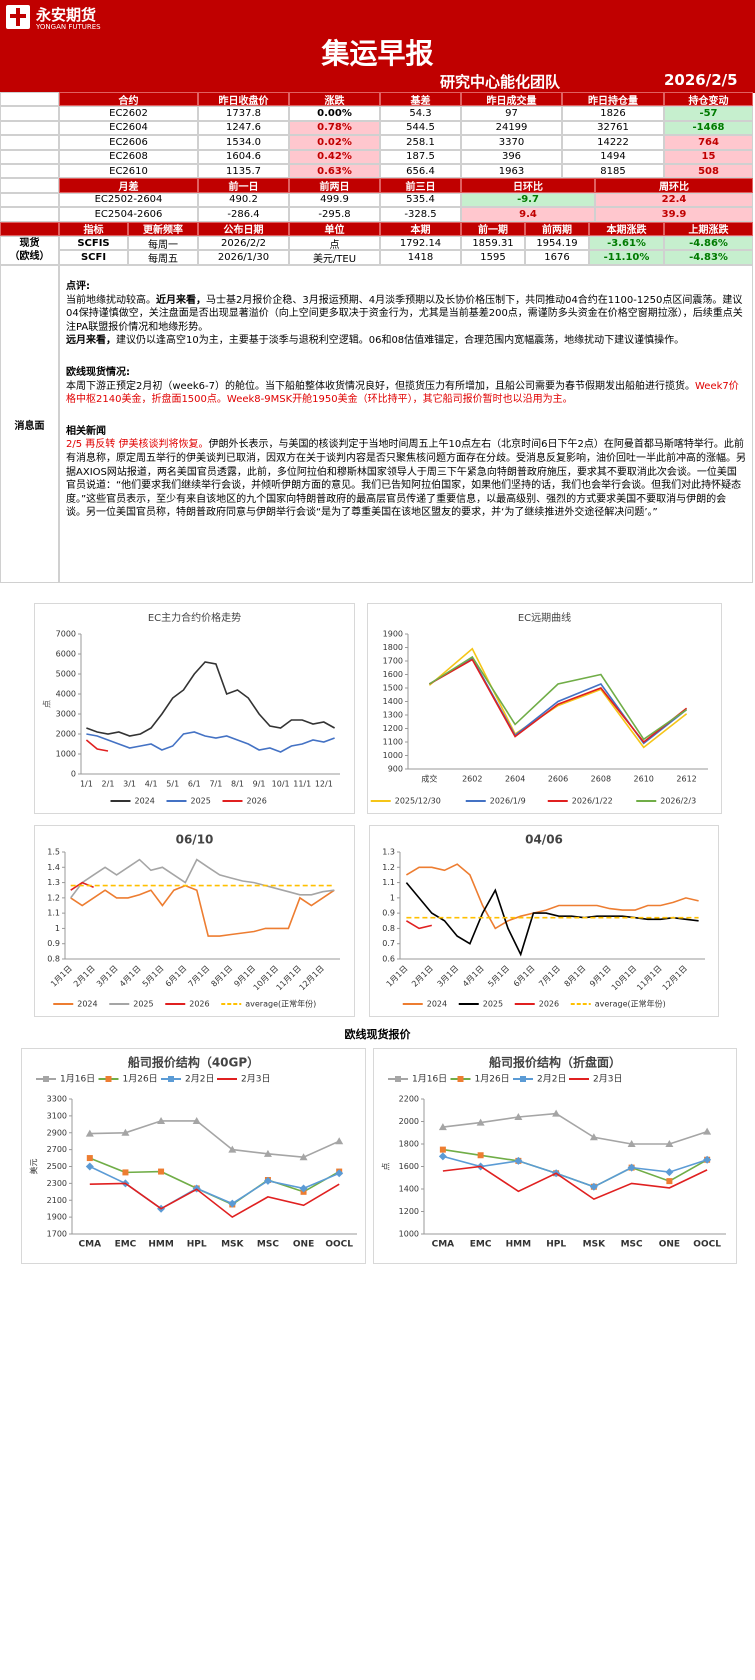 The width and height of the screenshot is (755, 1680). What do you see at coordinates (420, 128) in the screenshot?
I see `table-cell: 544.5` at bounding box center [420, 128].